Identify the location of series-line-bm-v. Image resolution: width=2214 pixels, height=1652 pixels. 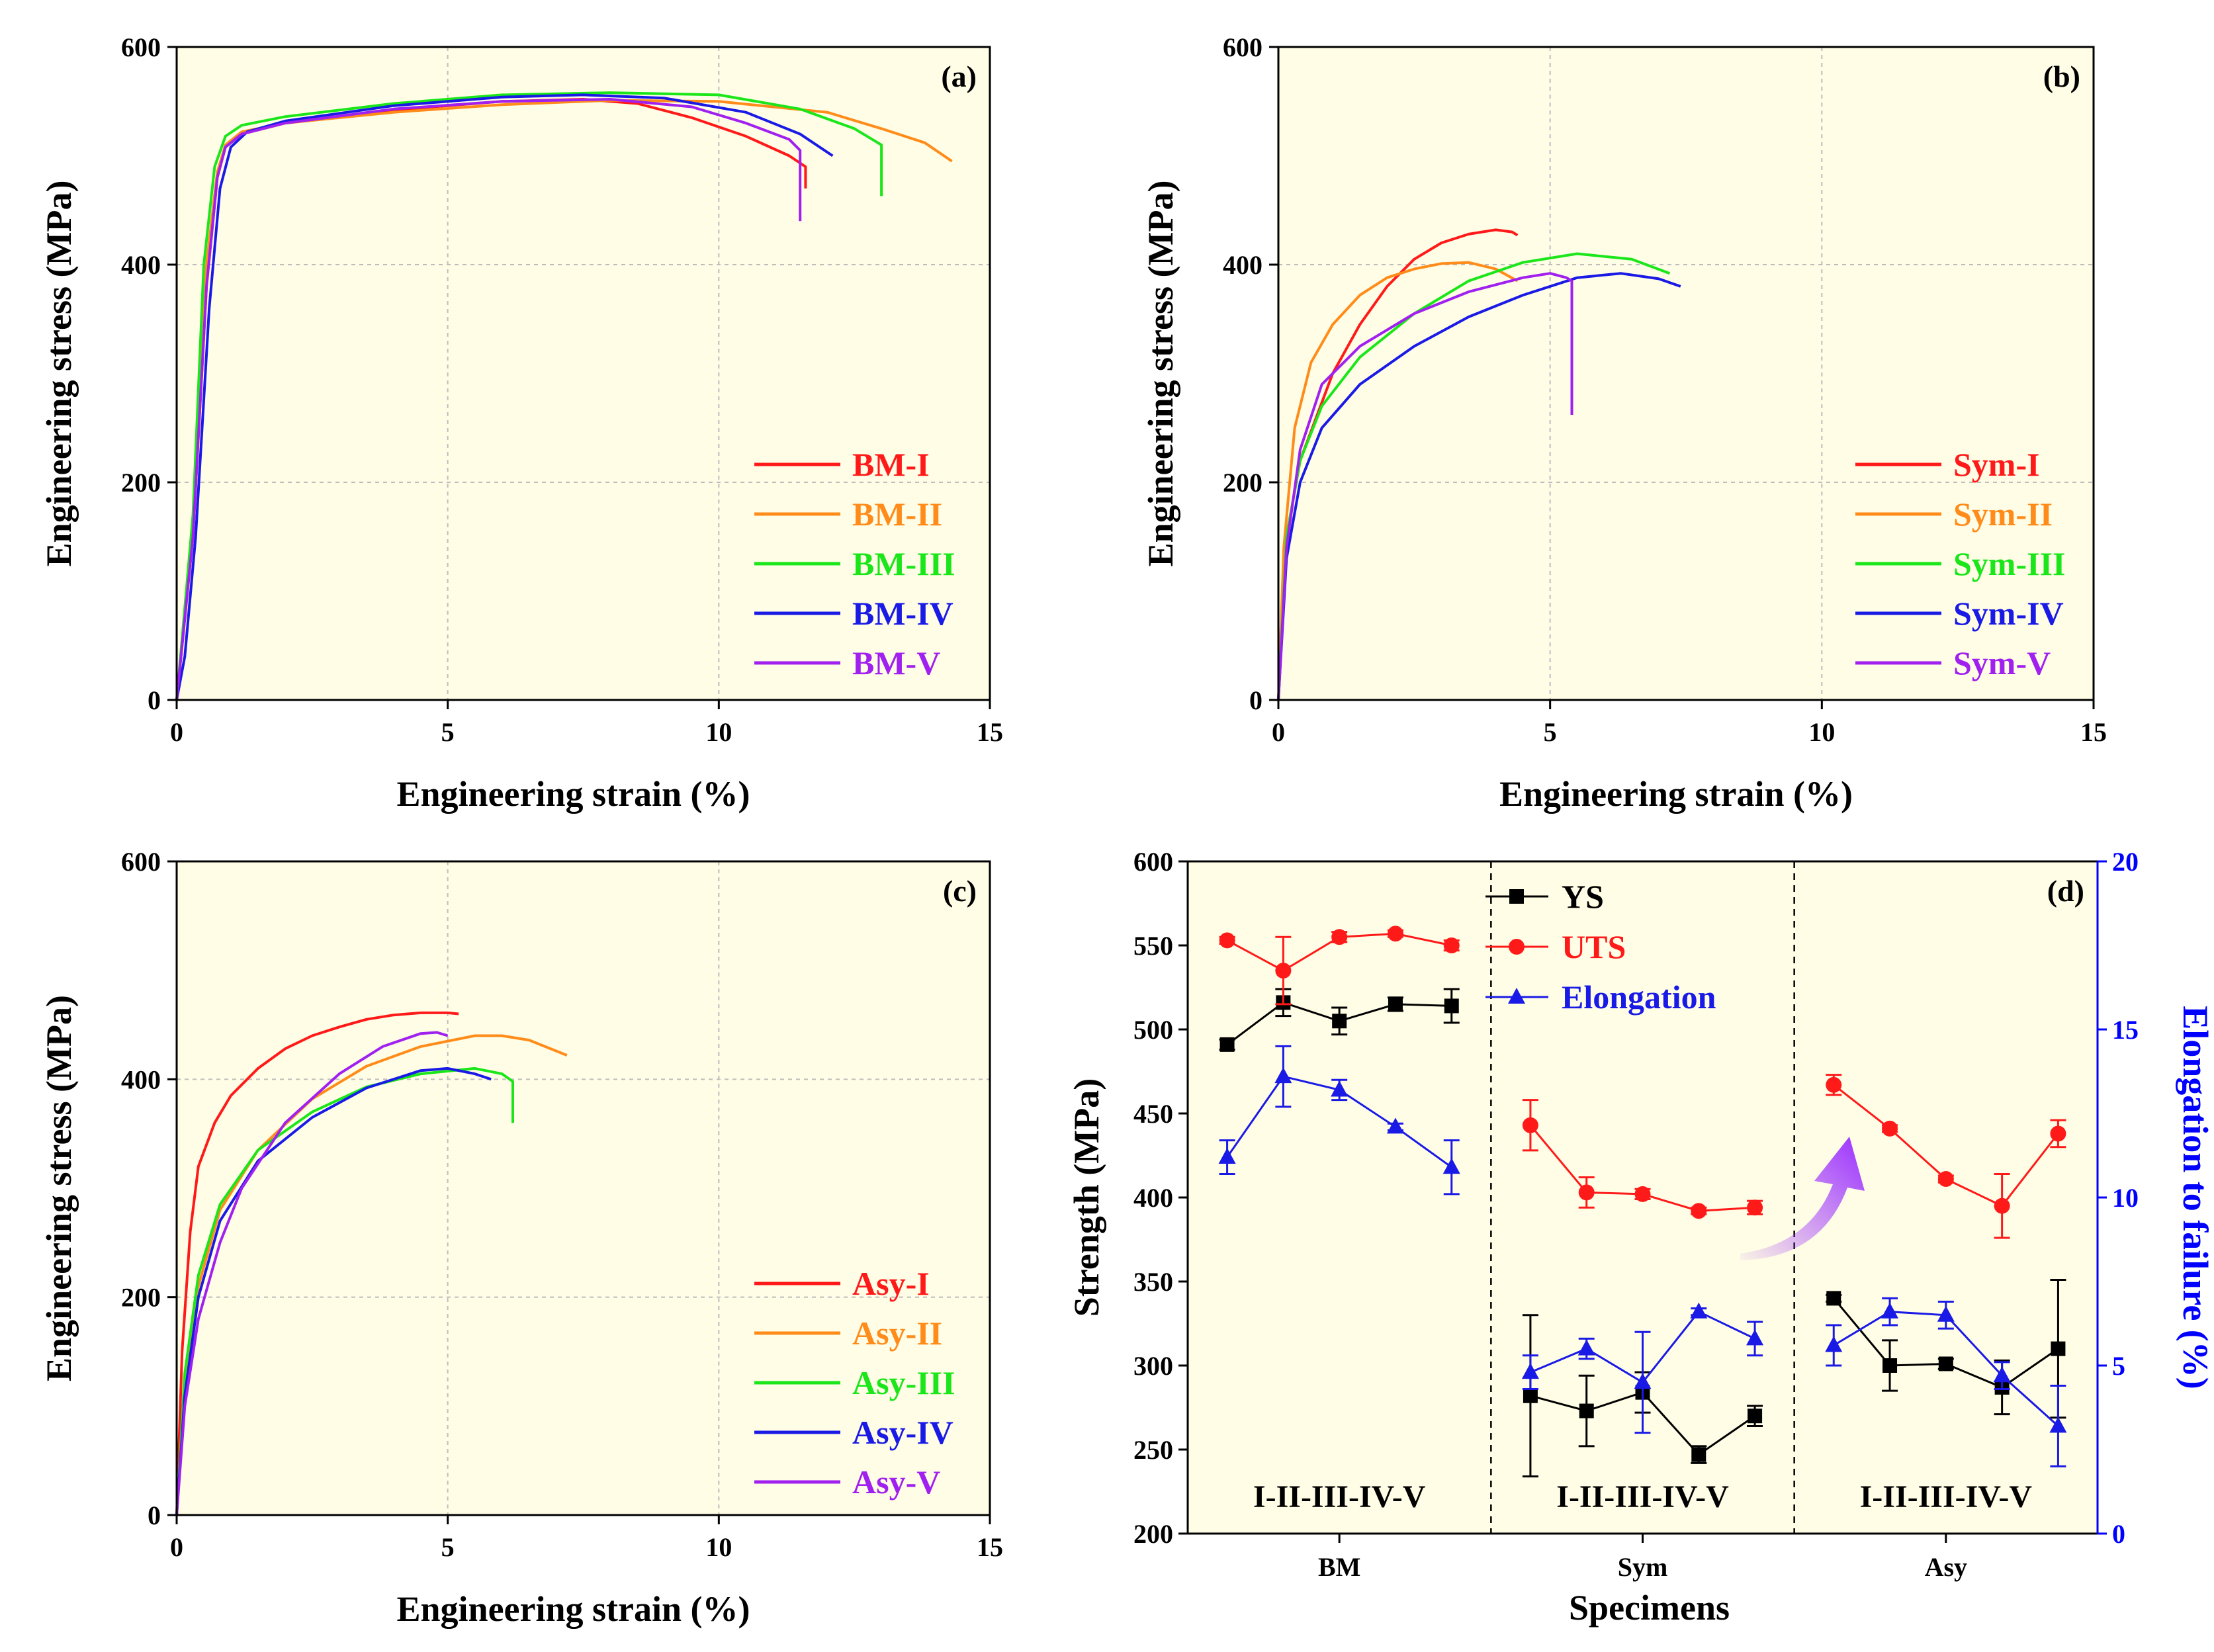
(488, 400).